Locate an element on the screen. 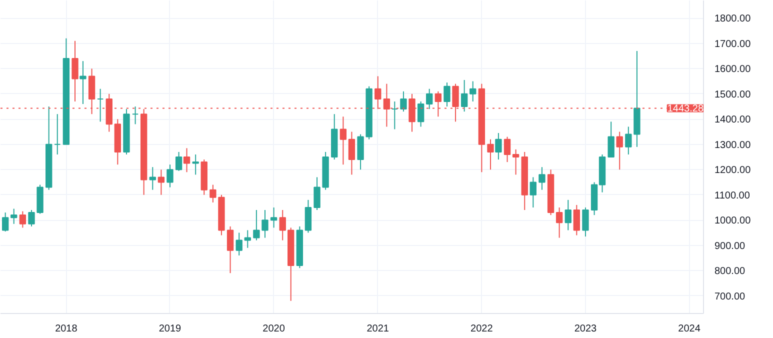 This screenshot has width=773, height=338. ref-line-label: 1443.28 is located at coordinates (685, 109).